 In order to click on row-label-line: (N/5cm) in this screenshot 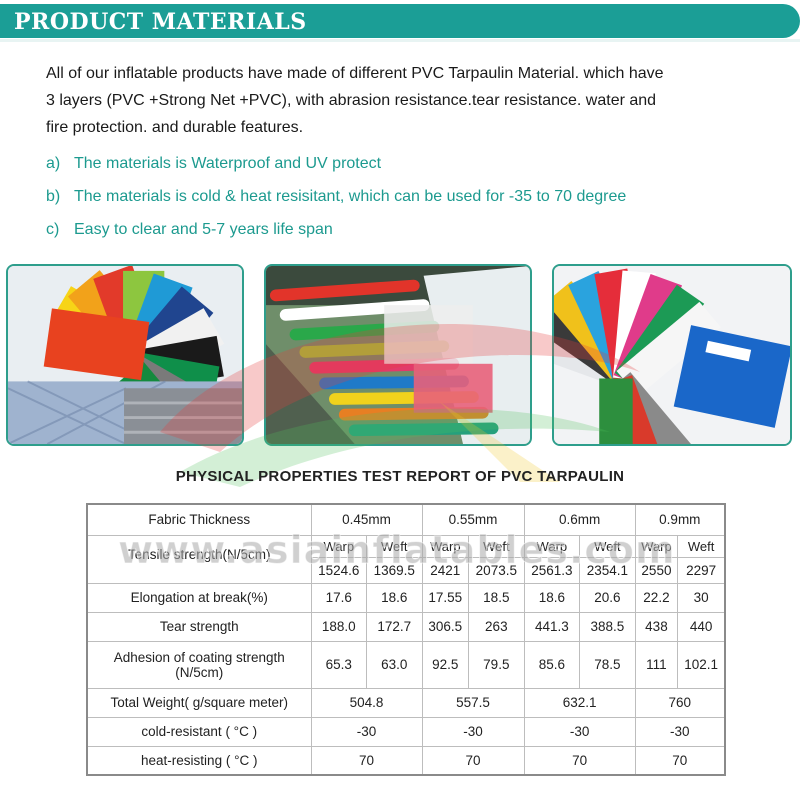, I will do `click(199, 672)`.